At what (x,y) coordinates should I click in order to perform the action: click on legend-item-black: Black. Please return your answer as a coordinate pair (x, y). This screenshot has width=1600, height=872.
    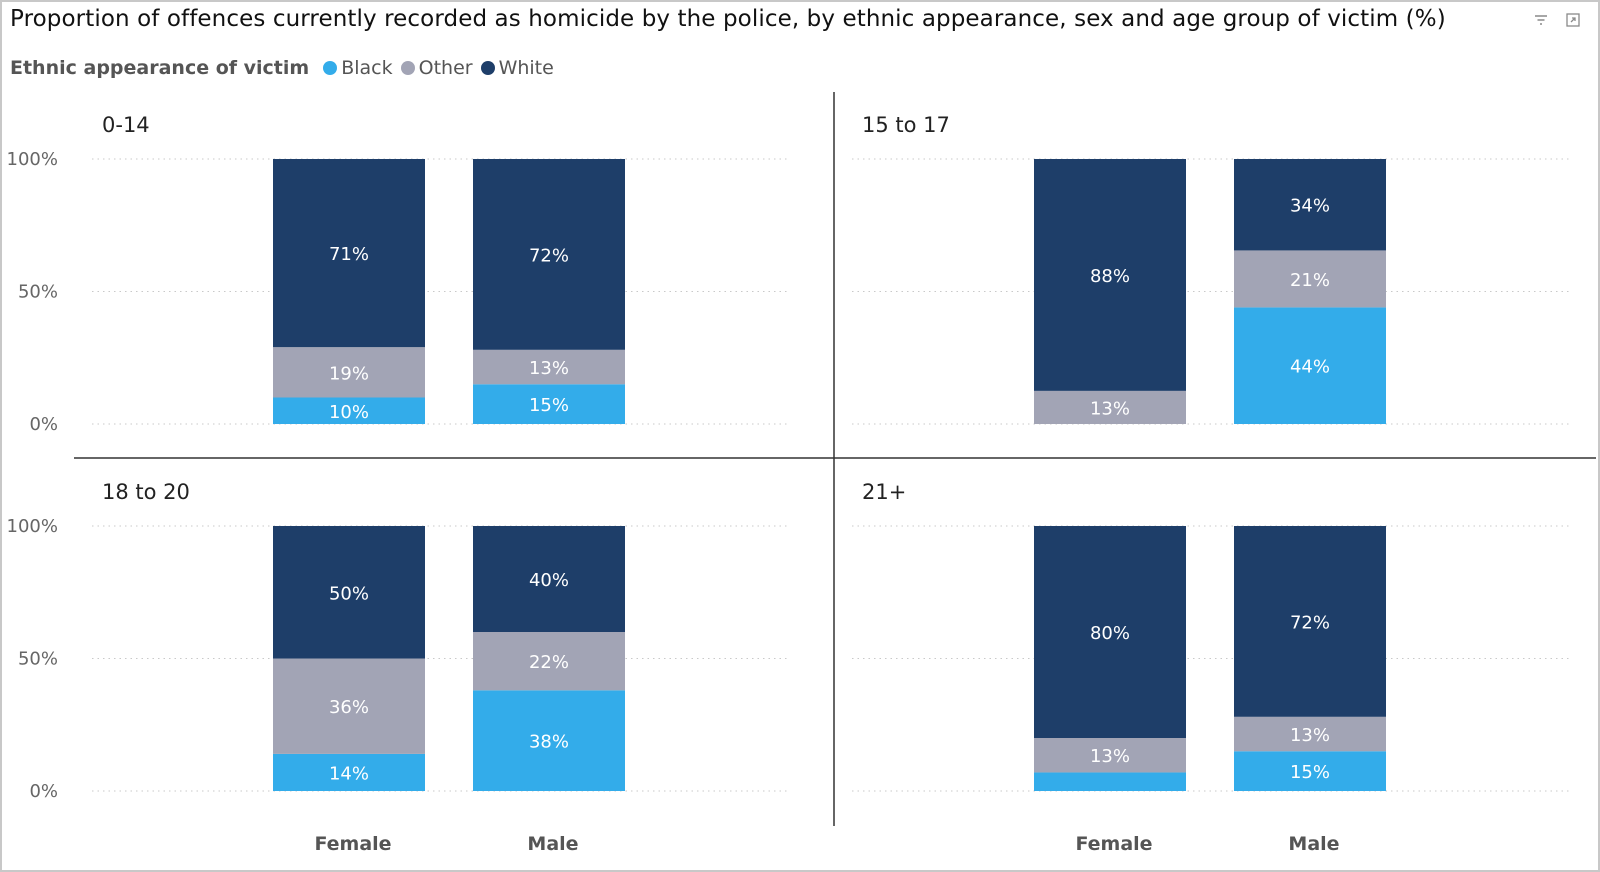
    Looking at the image, I should click on (358, 68).